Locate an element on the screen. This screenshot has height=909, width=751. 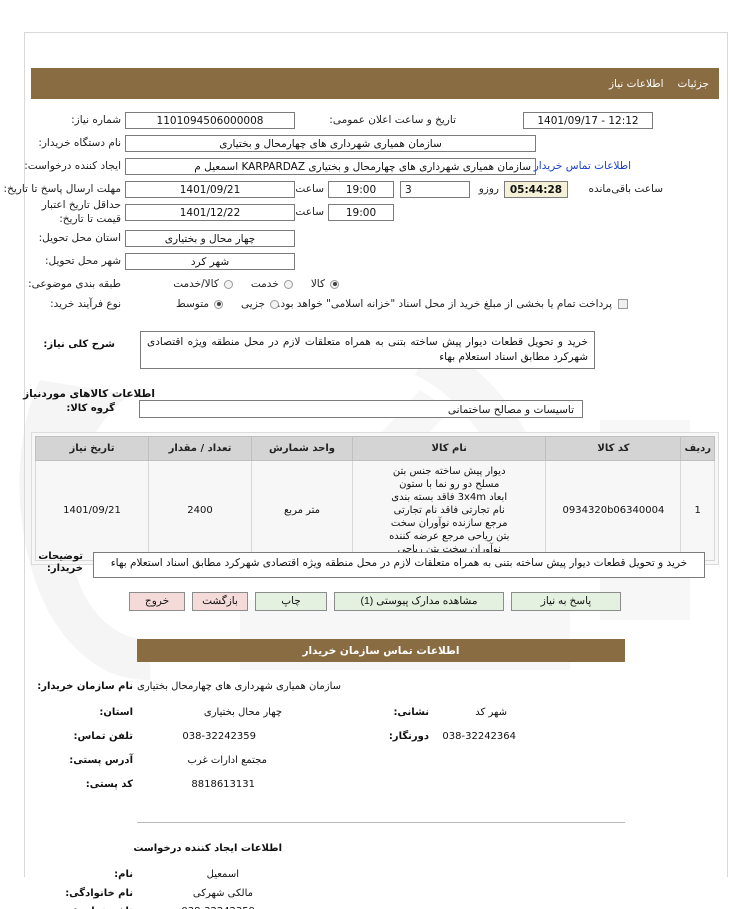
cell-need-date: 1401/09/21 is located at coordinates (92, 510).